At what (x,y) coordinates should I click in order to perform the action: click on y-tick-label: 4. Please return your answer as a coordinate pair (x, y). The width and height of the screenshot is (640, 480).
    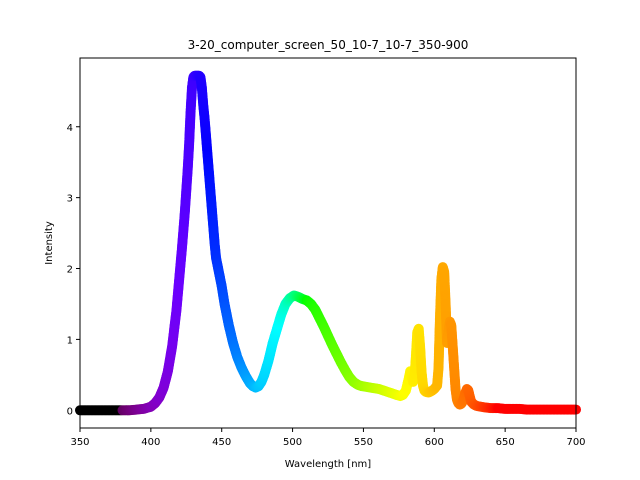
    Looking at the image, I should click on (70, 128).